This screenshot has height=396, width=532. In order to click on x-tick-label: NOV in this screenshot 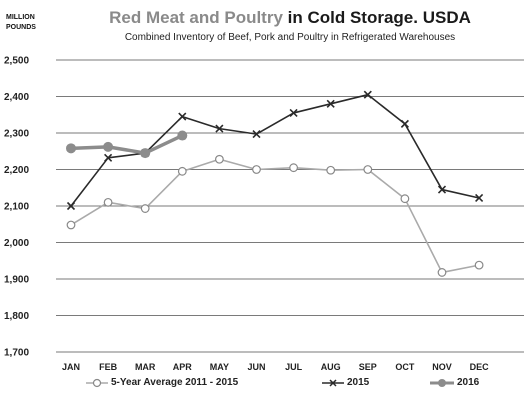, I will do `click(442, 367)`.